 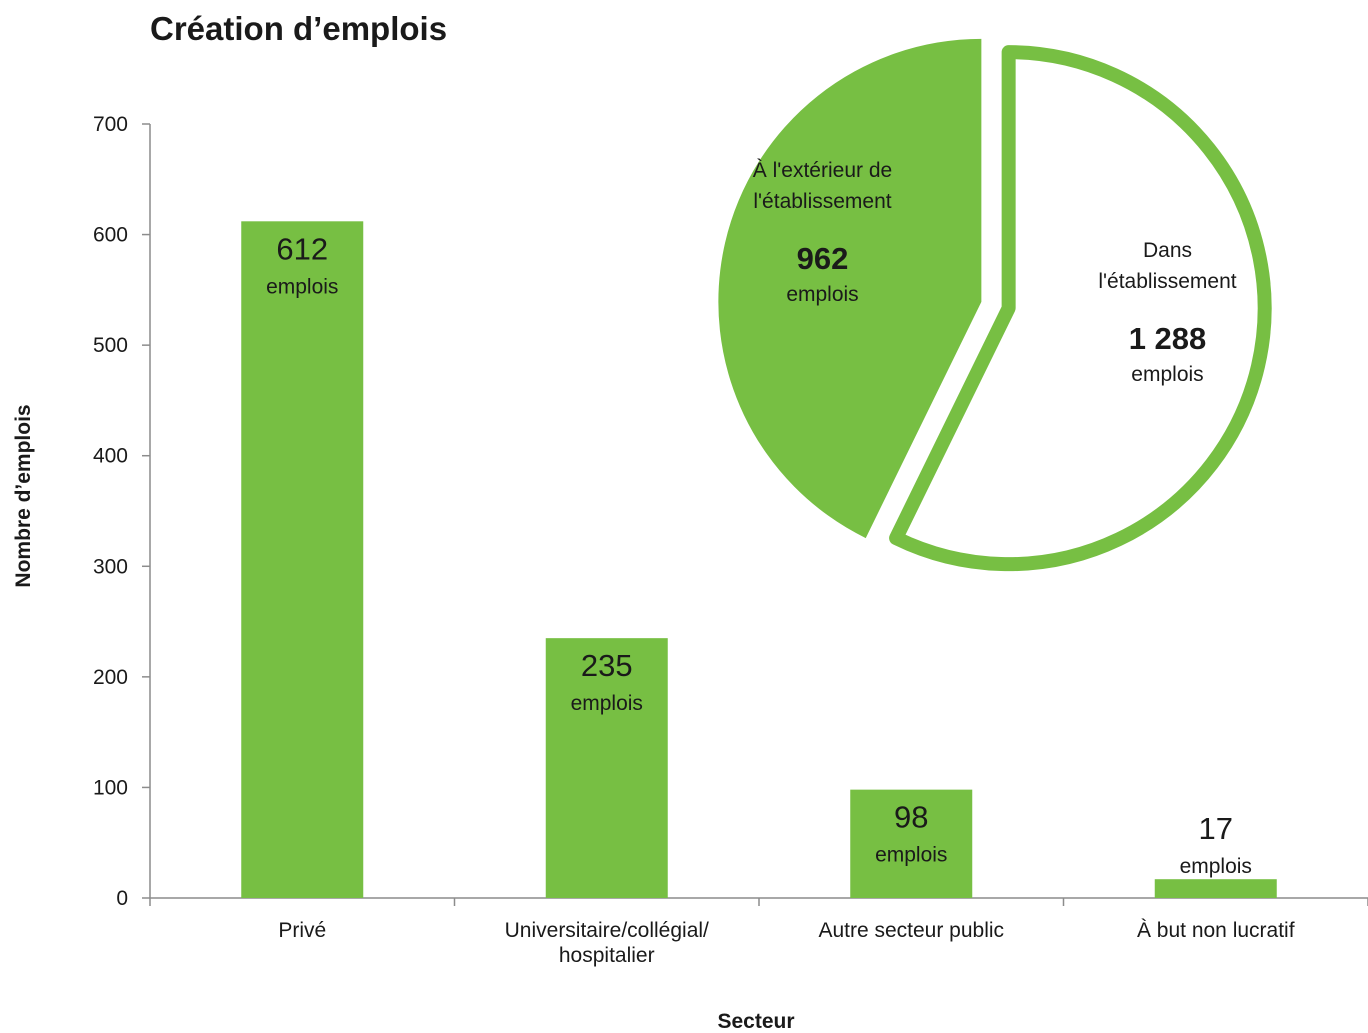 I want to click on y-axis: 0 100 200 300 400 500 600 700, so click(x=122, y=511).